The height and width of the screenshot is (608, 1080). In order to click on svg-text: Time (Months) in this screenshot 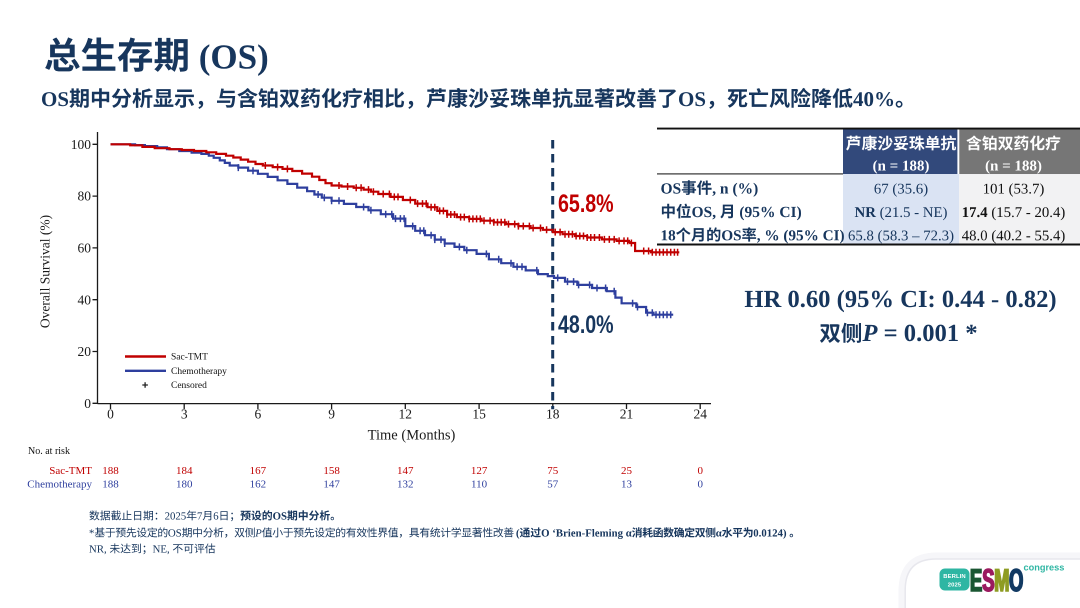, I will do `click(412, 436)`.